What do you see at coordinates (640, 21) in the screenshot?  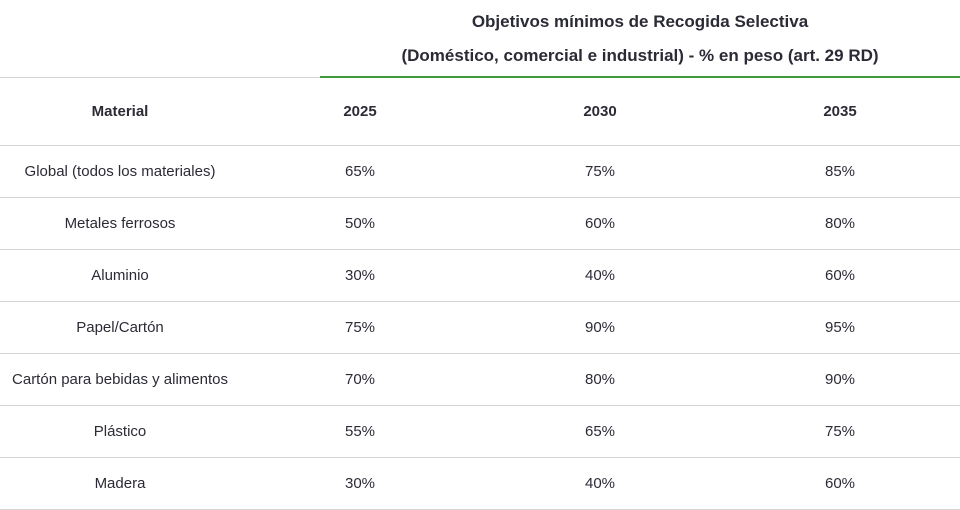 I see `group-header-title: Objetivos mínimos de Recogida Selectiva` at bounding box center [640, 21].